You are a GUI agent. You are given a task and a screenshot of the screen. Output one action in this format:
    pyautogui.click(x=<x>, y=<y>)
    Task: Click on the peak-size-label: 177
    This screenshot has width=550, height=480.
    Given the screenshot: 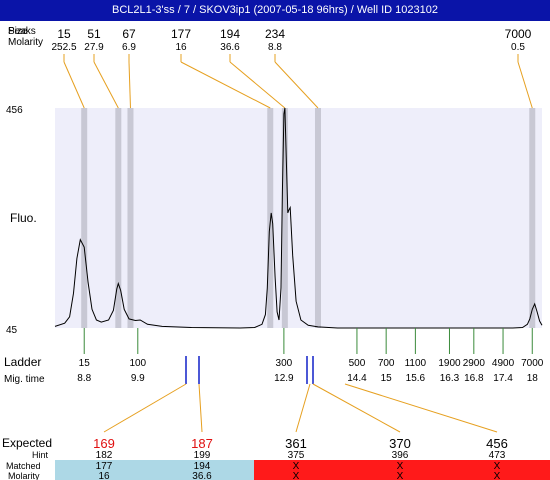 What is the action you would take?
    pyautogui.click(x=181, y=34)
    